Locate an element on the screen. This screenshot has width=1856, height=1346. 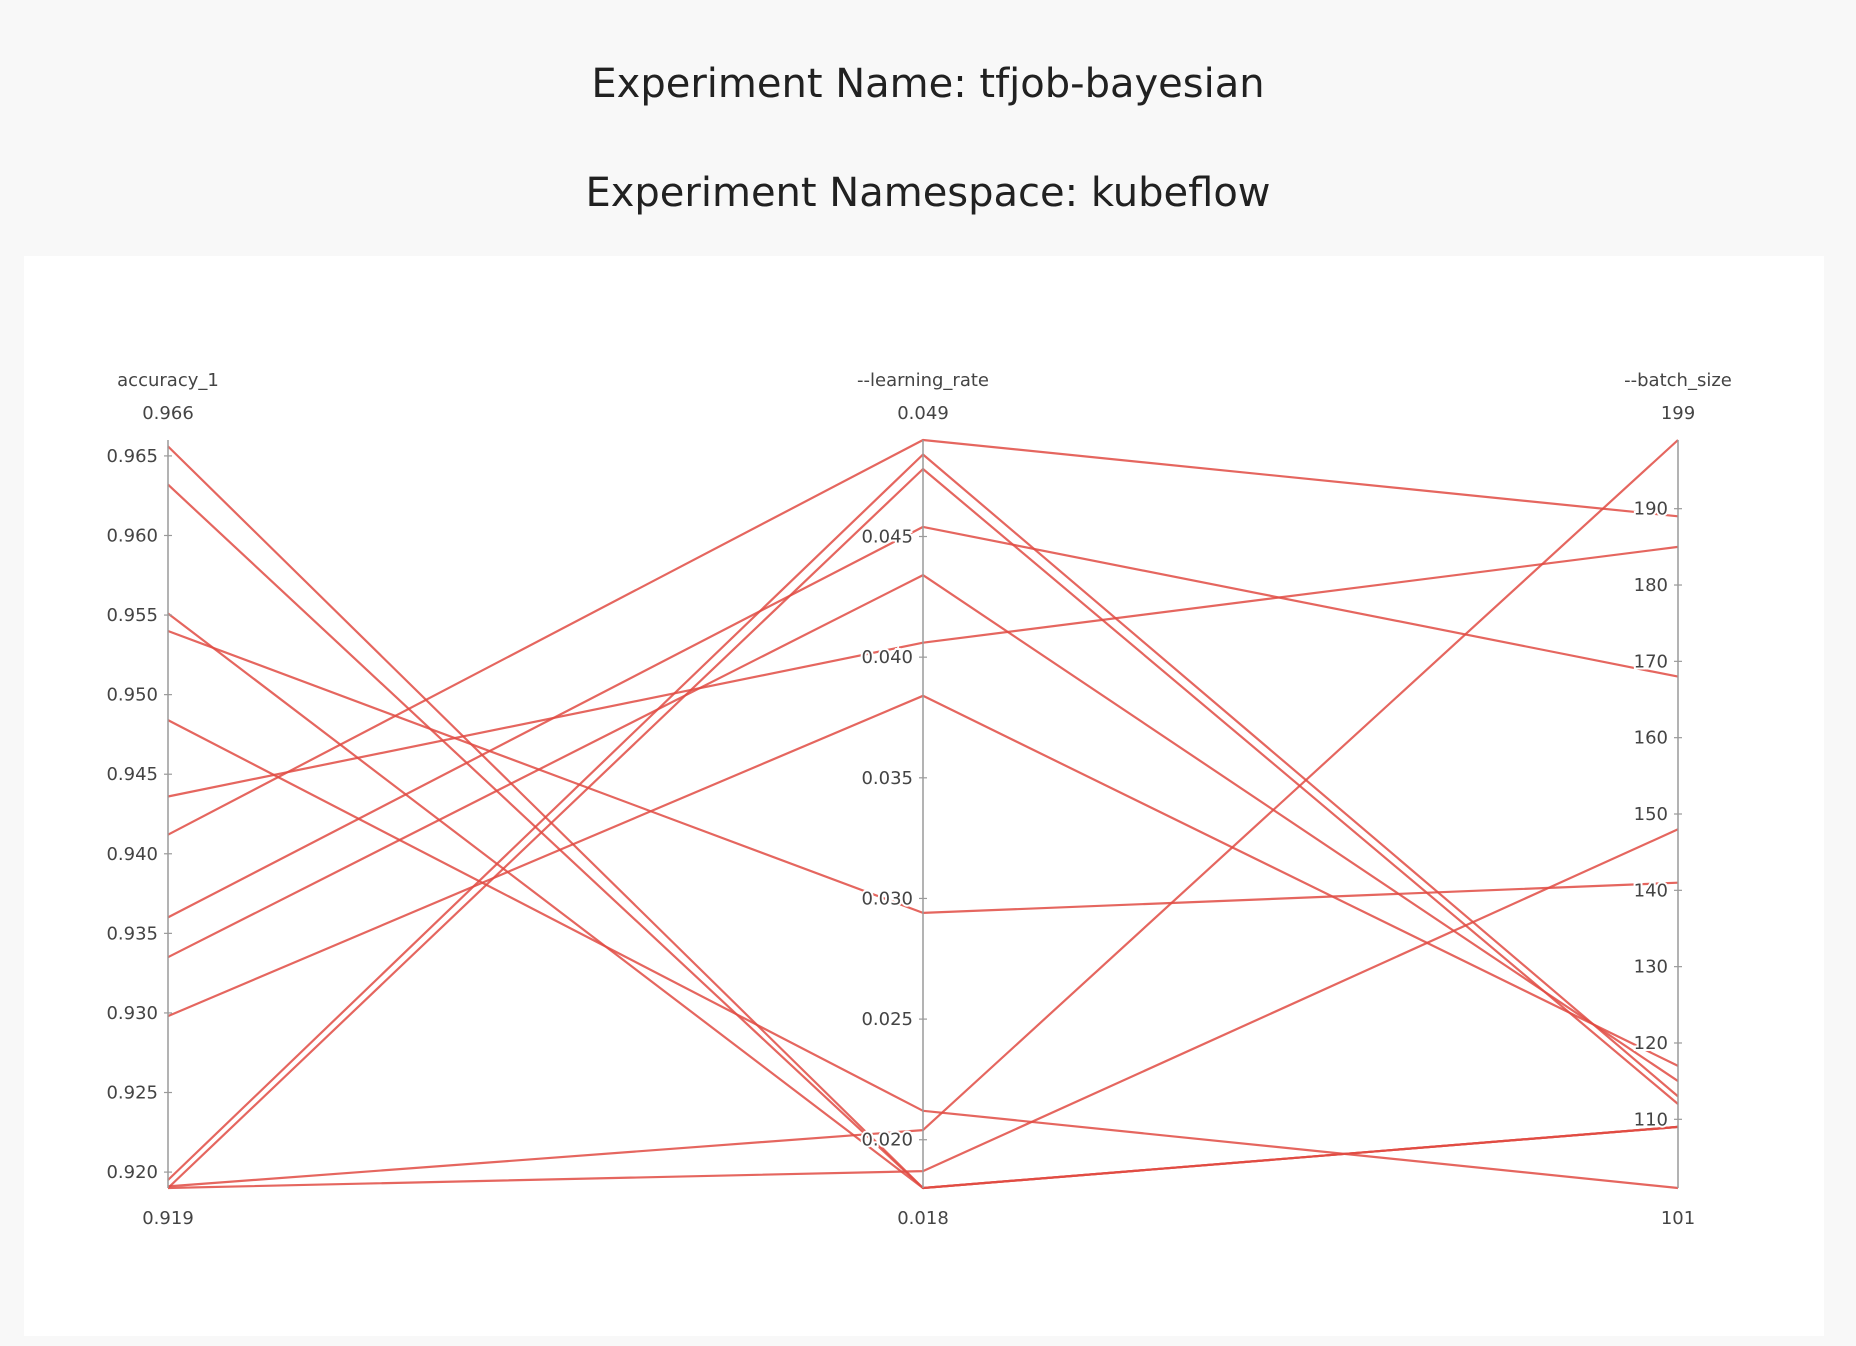
axis-tick-label: 150 is located at coordinates (1651, 814).